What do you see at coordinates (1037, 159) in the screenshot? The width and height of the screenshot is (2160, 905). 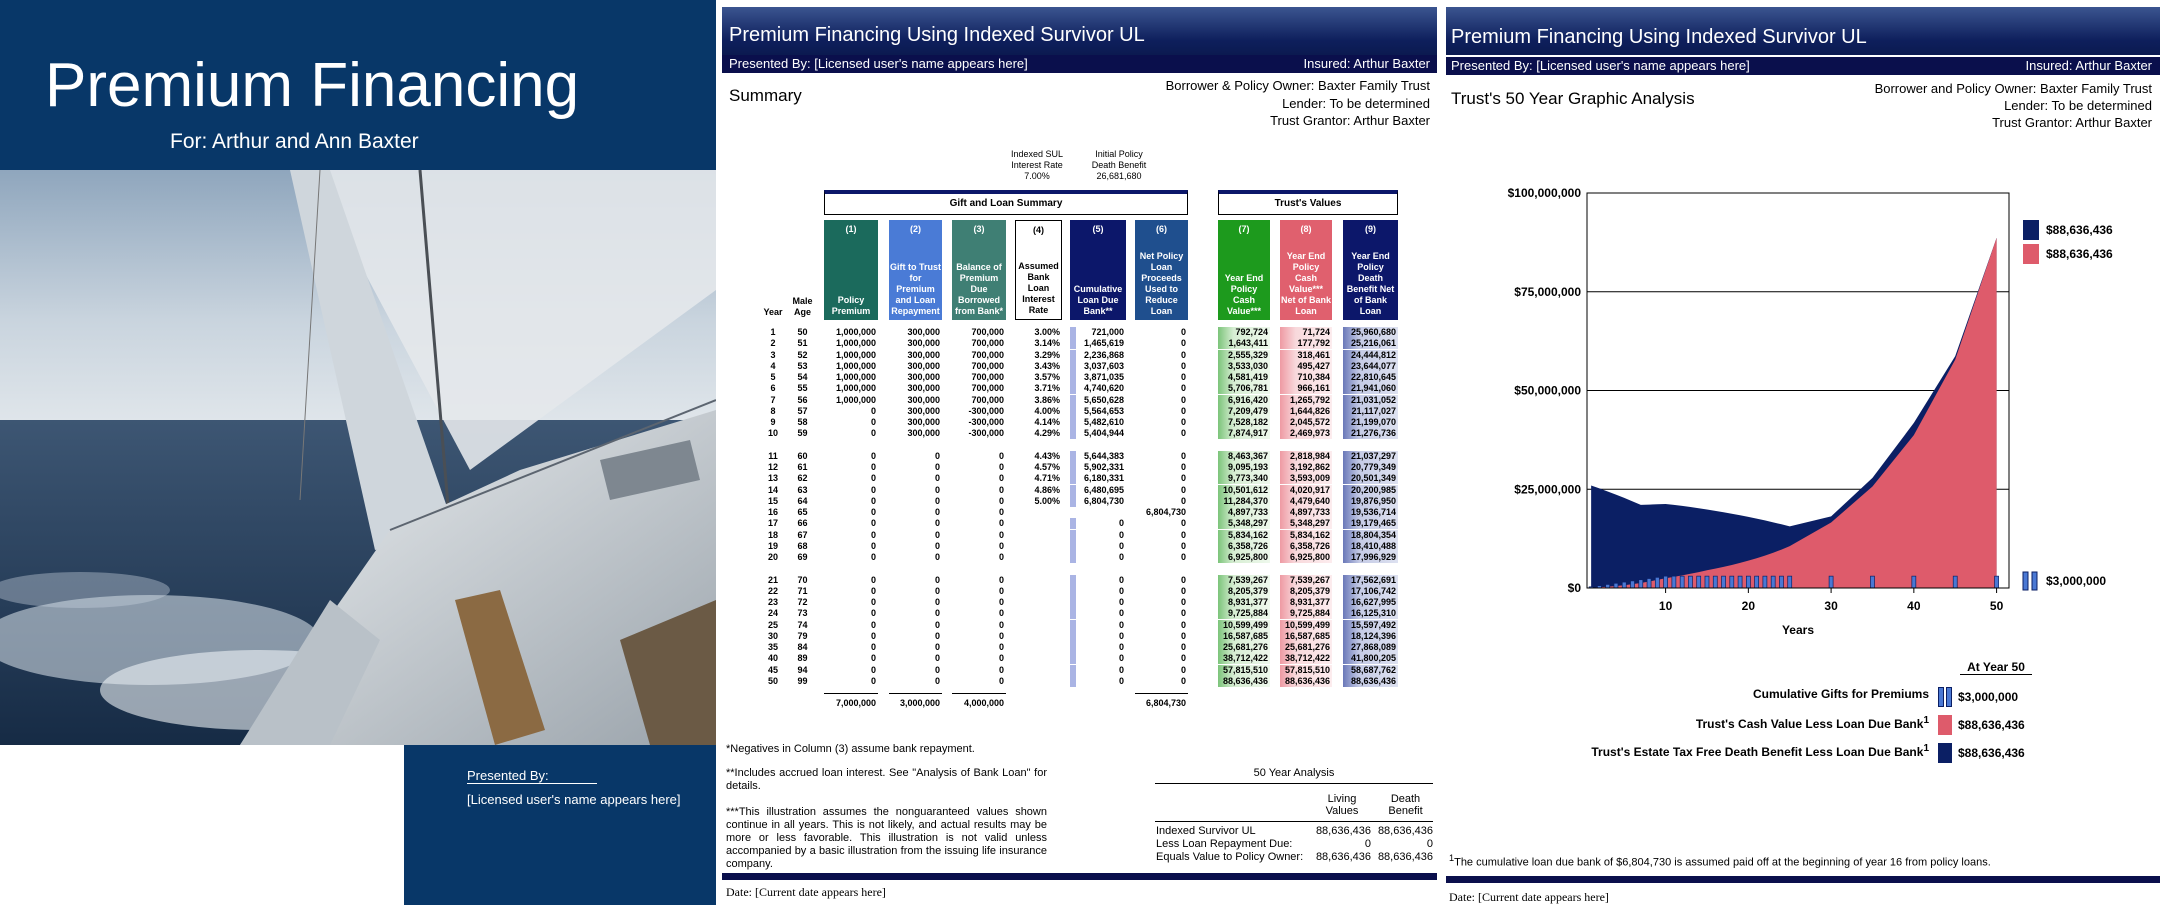 I see `assumption-label: Indexed SUL Interest Rate` at bounding box center [1037, 159].